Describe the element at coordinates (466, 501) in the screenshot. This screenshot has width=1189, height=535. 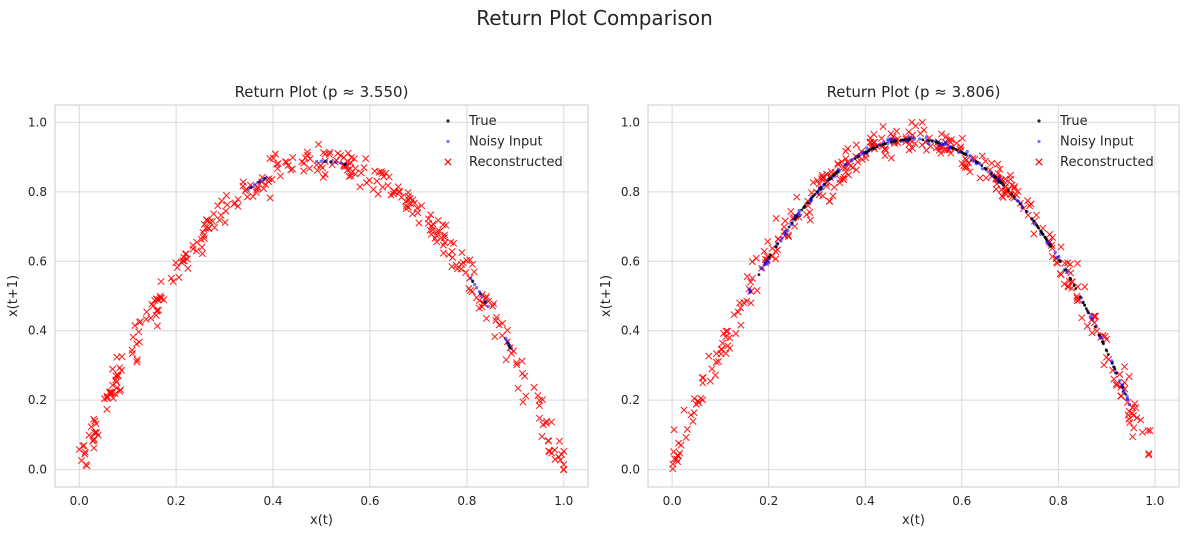
I see `x-tick-label: 0.8` at that location.